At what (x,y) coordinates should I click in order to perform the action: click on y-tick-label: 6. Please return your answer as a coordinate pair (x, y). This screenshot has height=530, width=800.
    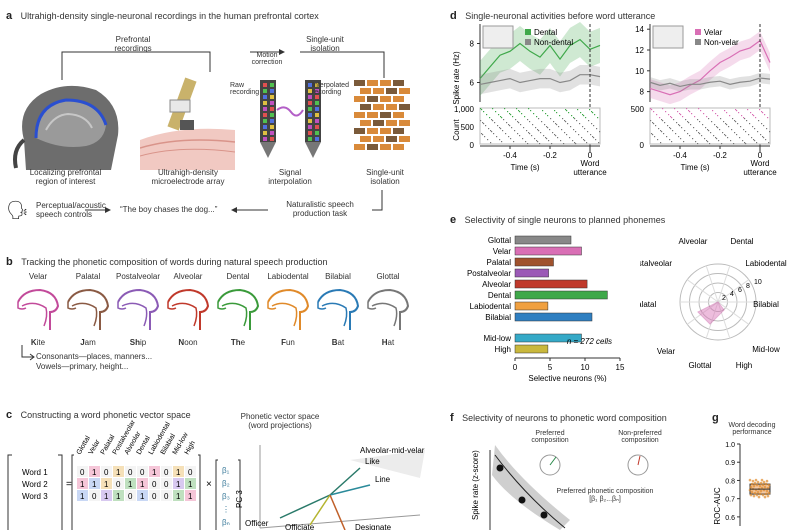
    Looking at the image, I should click on (472, 83).